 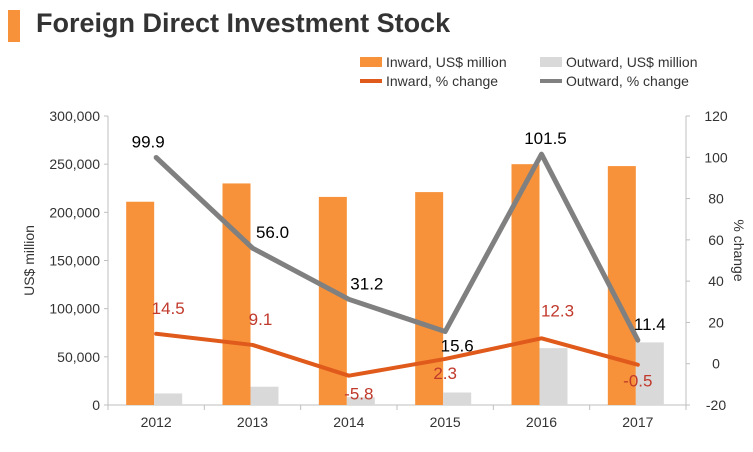 I want to click on y-right-tick-label: 100, so click(x=716, y=157).